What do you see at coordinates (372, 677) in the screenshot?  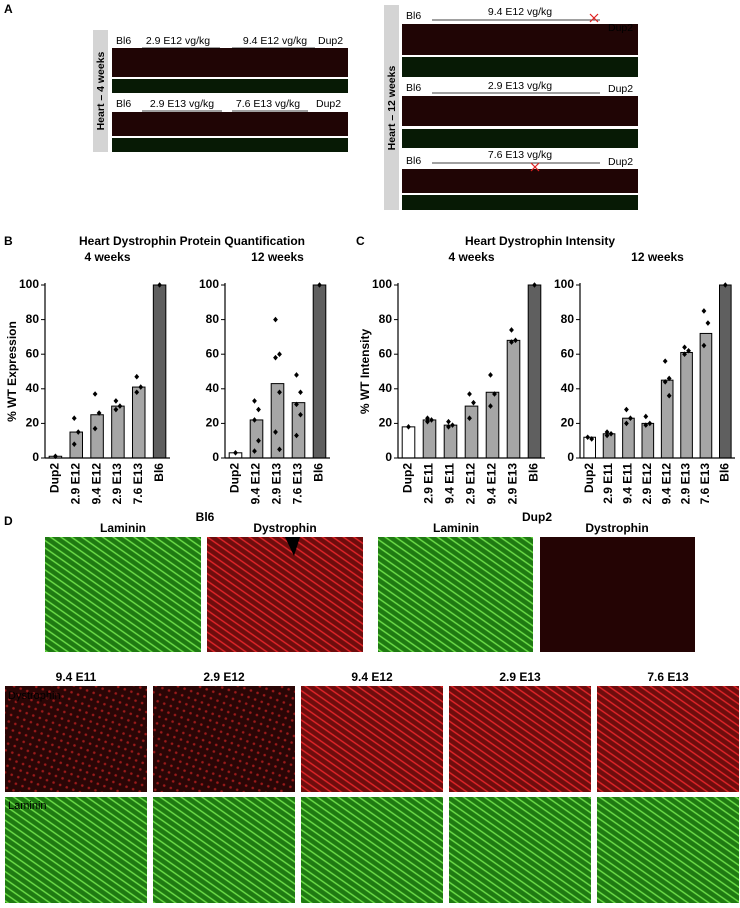 I see `column-label: 9.4 E12` at bounding box center [372, 677].